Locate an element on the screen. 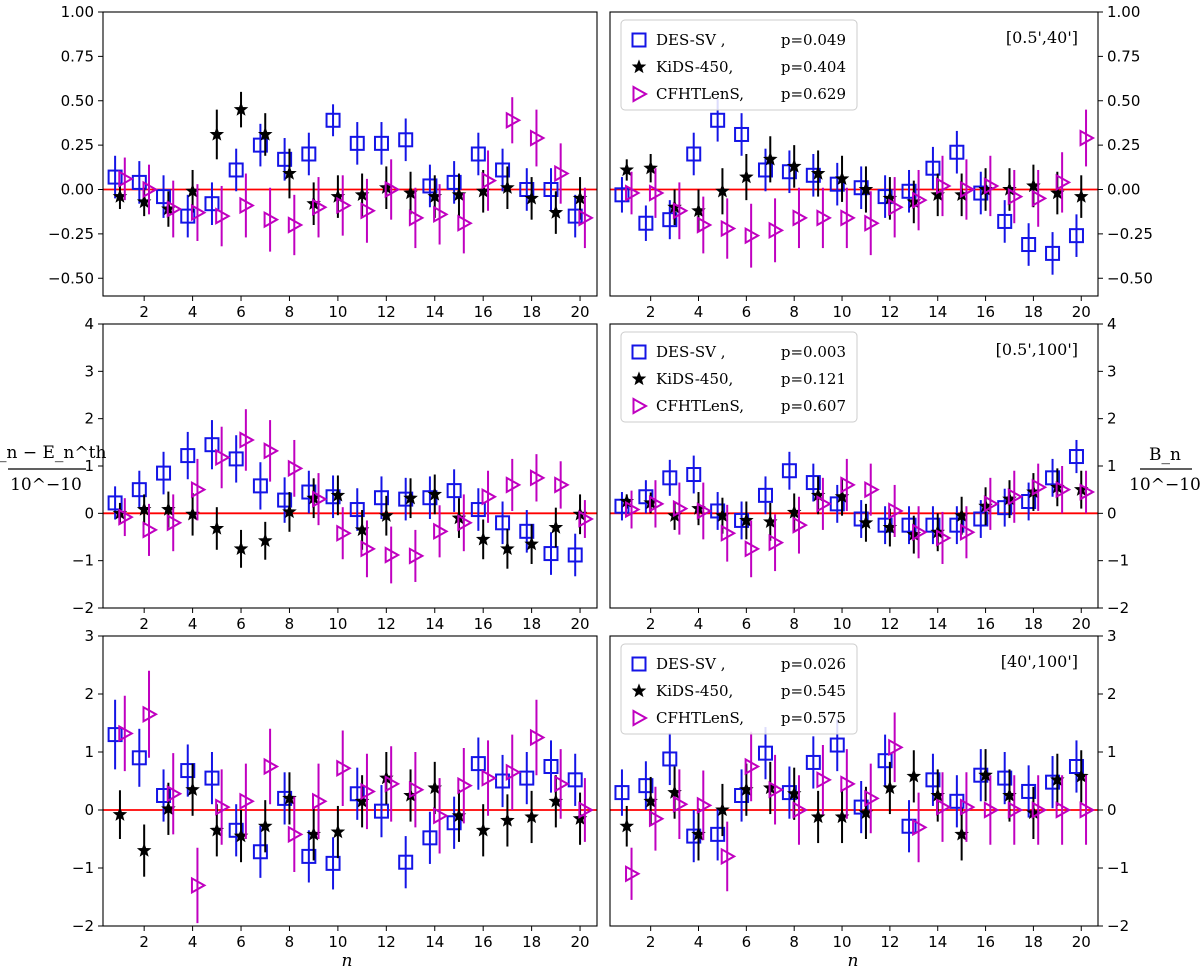  y-tick-label: 1.00 is located at coordinates (1123, 12).